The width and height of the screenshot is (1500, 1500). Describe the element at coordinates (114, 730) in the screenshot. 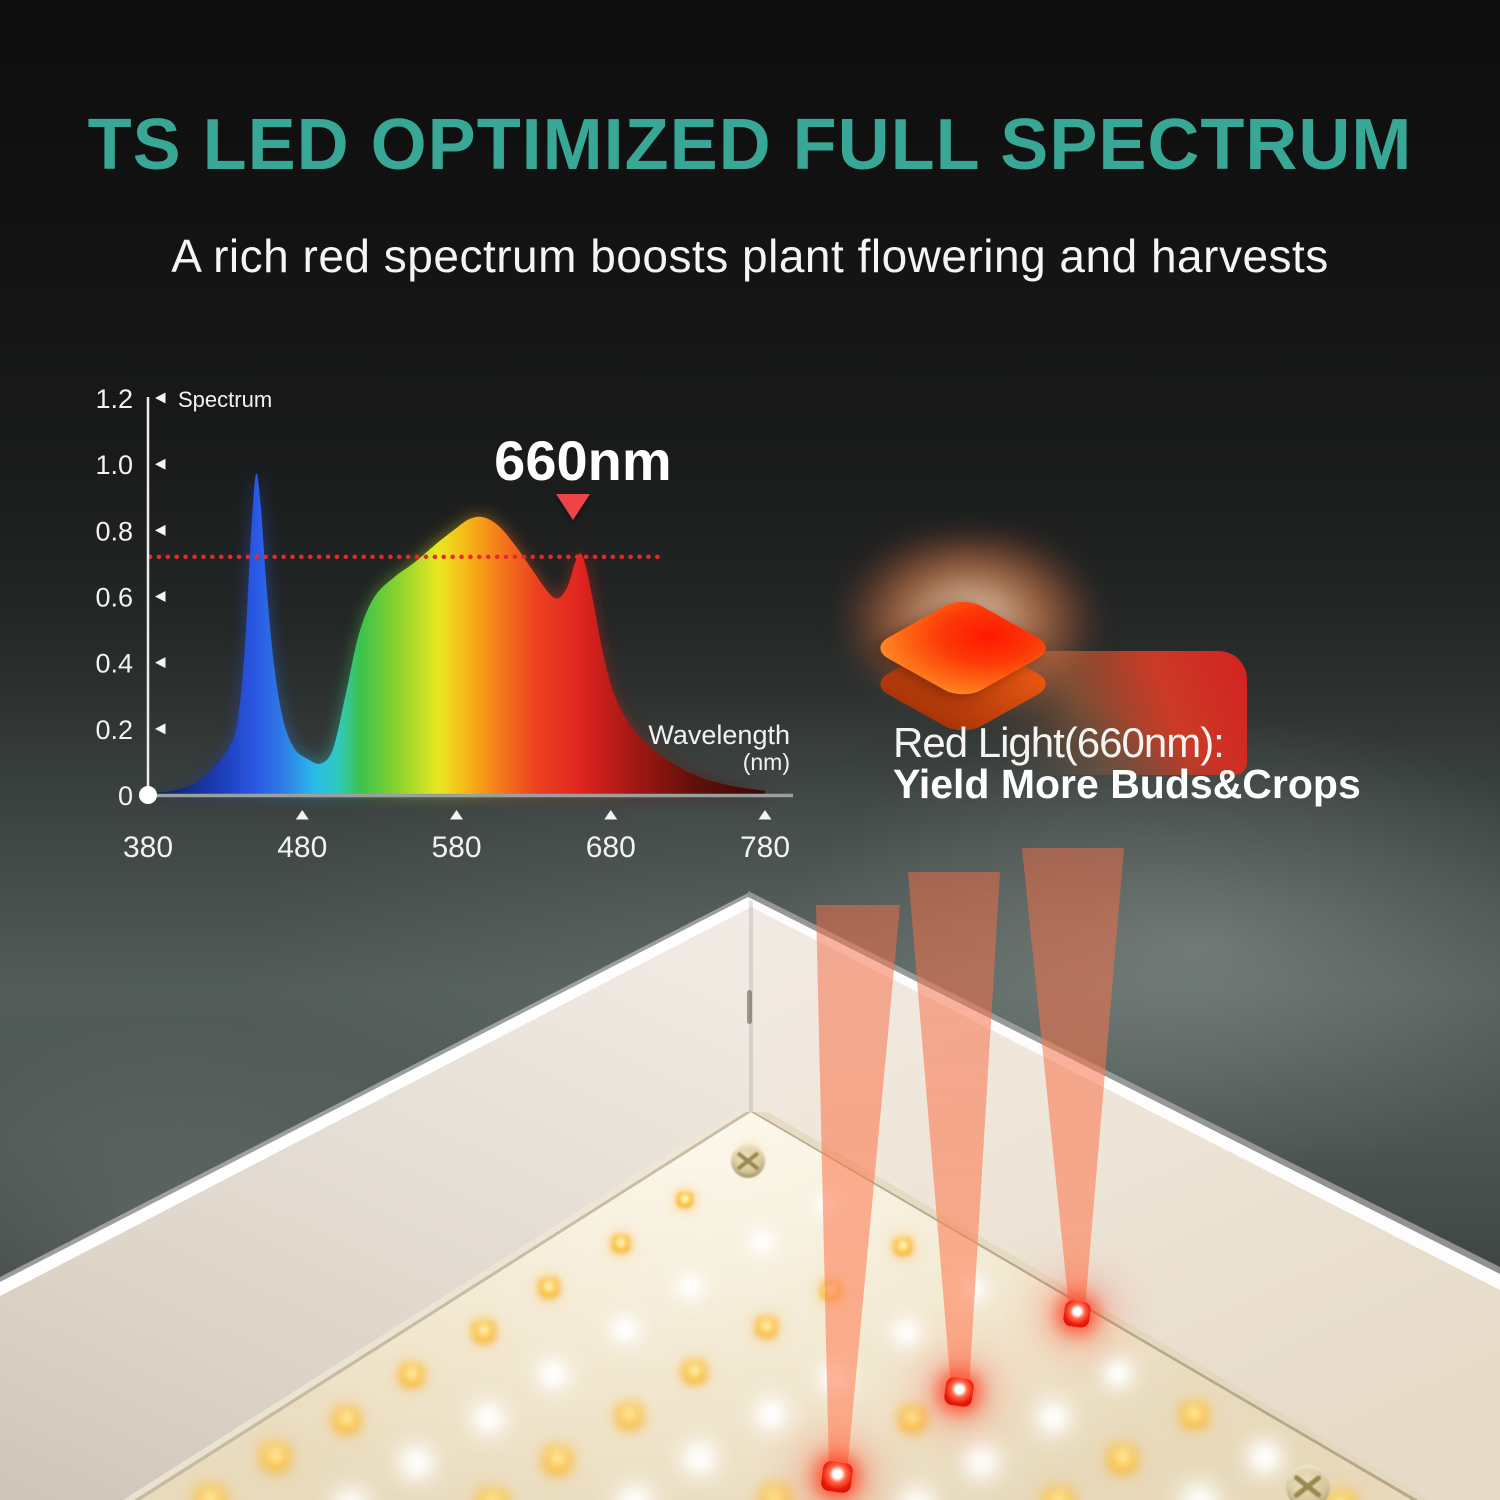

I see `y-tick-label: 0.2` at that location.